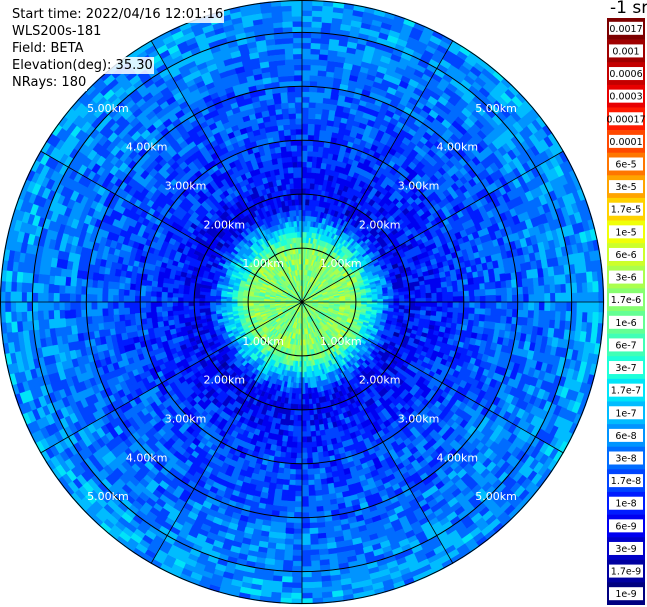 This screenshot has width=647, height=607. I want to click on colorbar-tick-label: 1.7e-7, so click(626, 391).